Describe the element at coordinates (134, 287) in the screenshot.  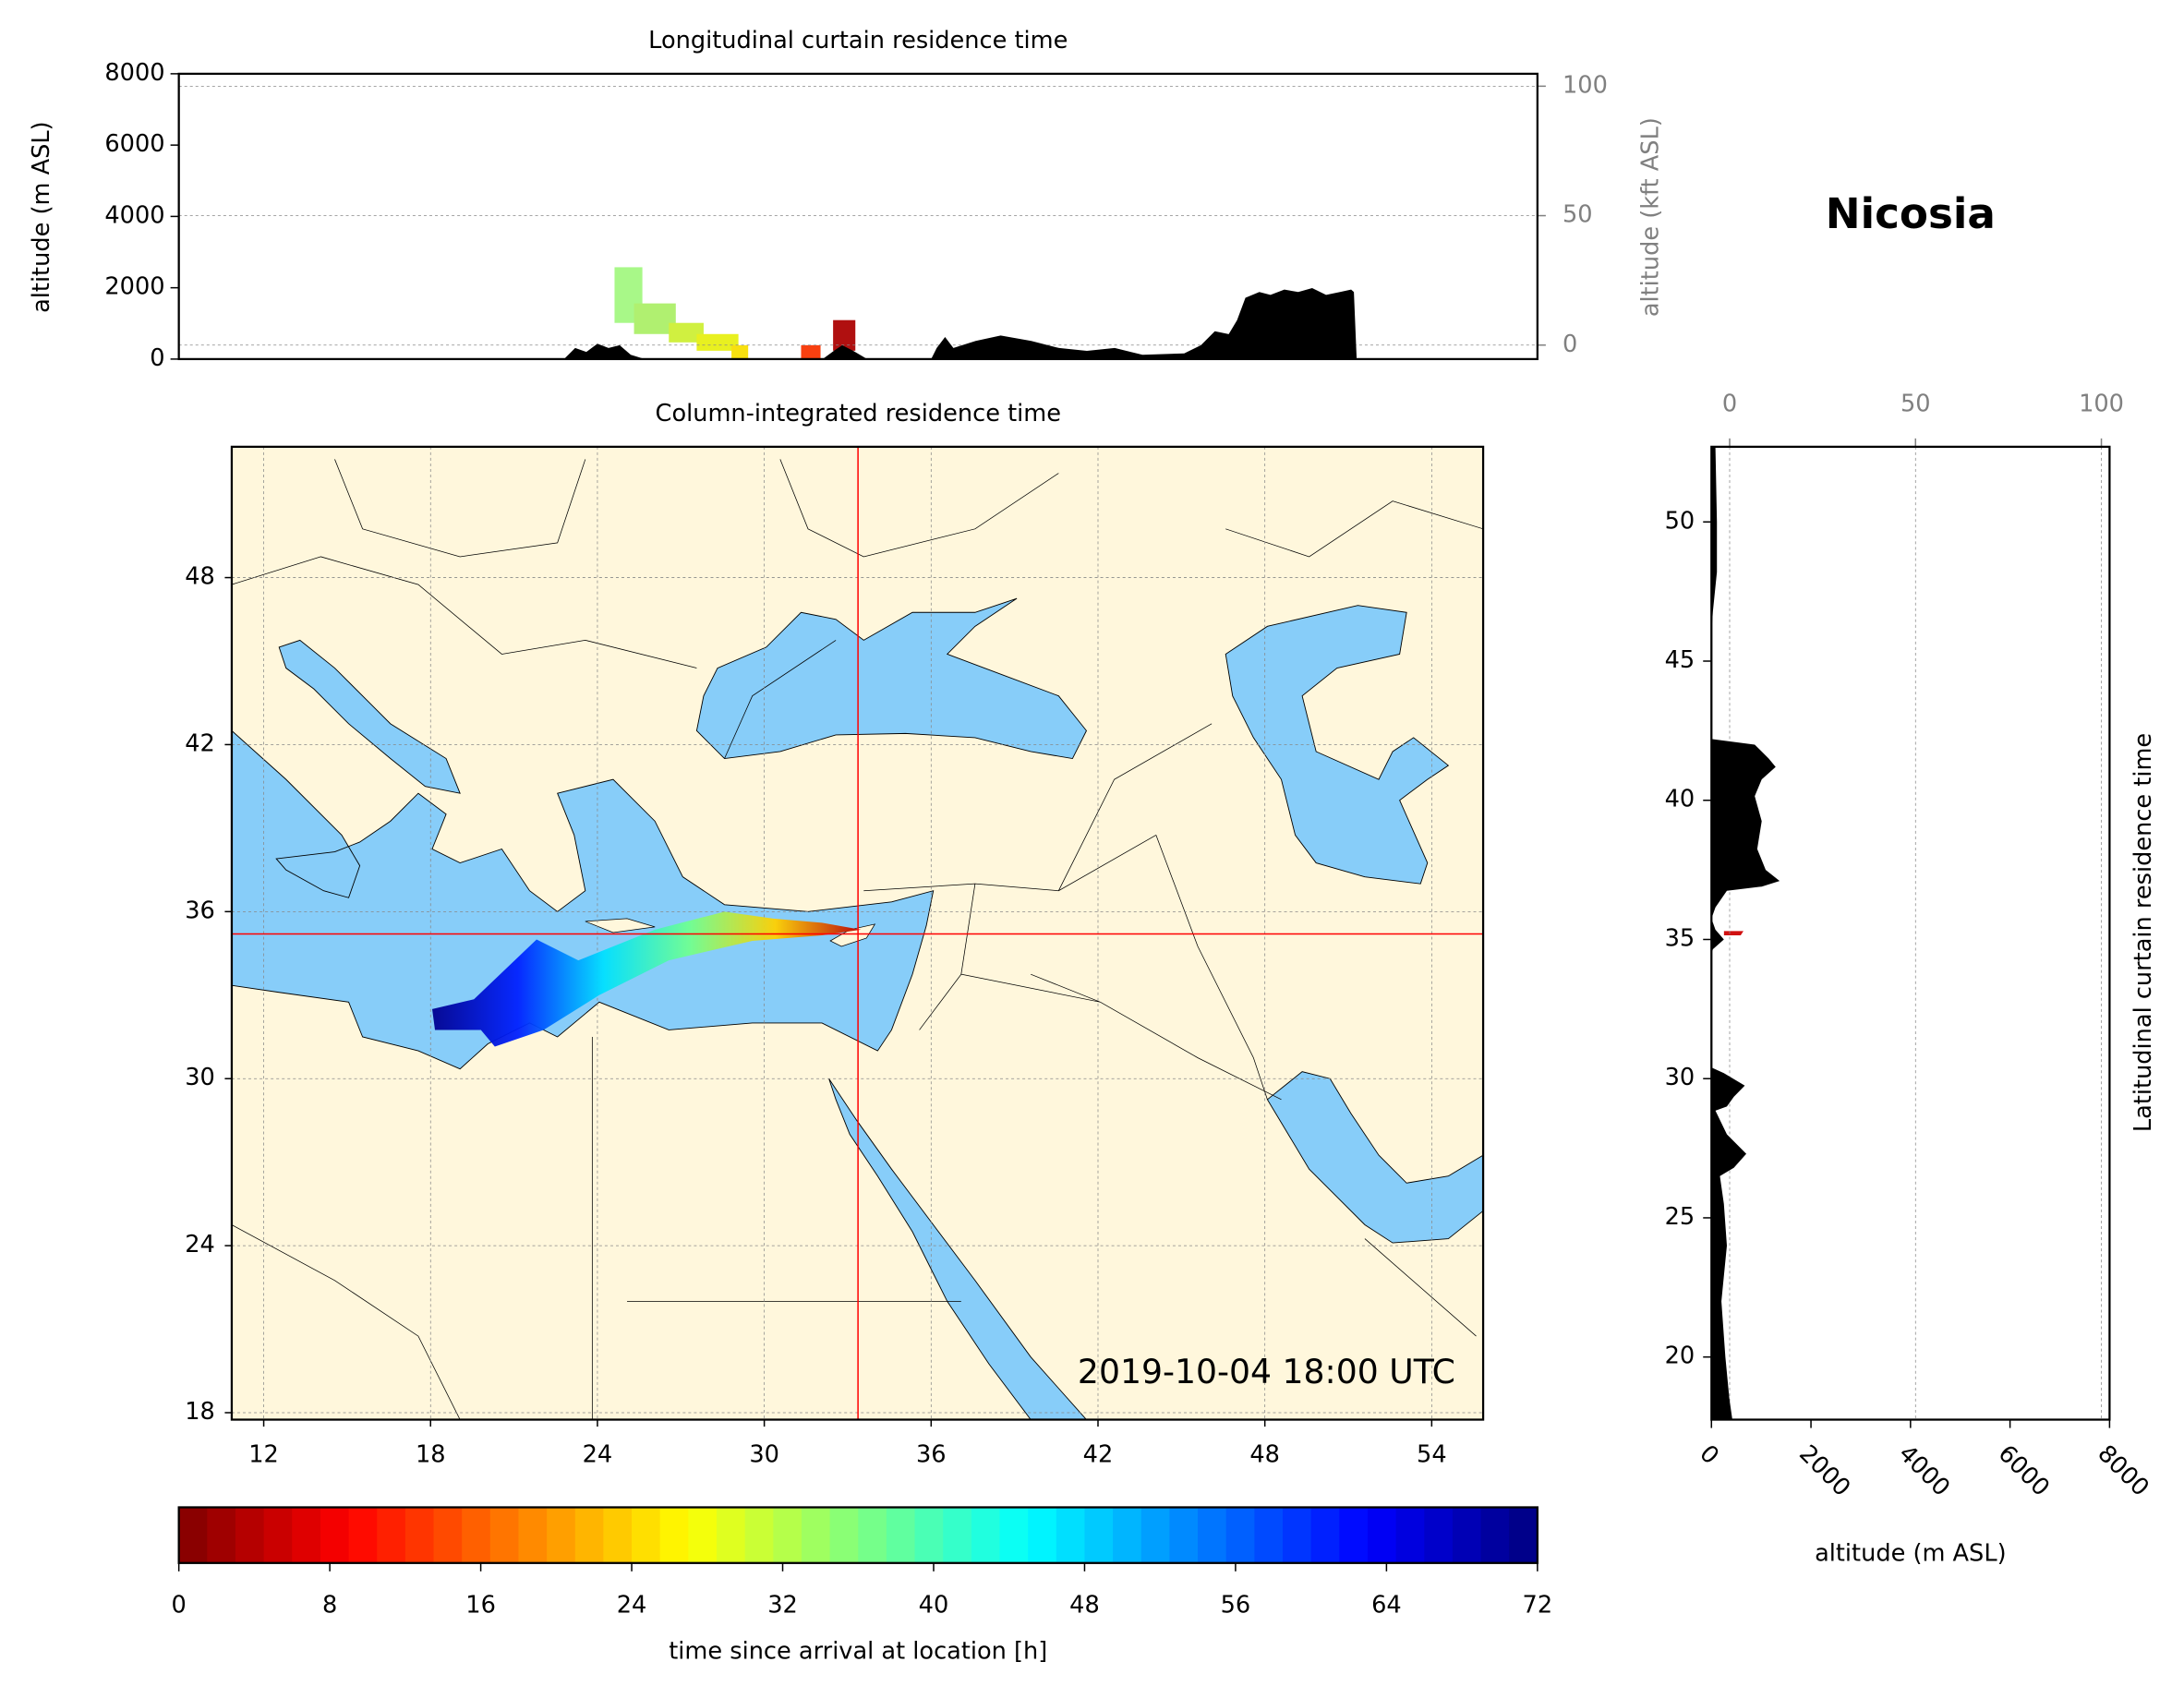
I see `y-tick-label: 2000` at that location.